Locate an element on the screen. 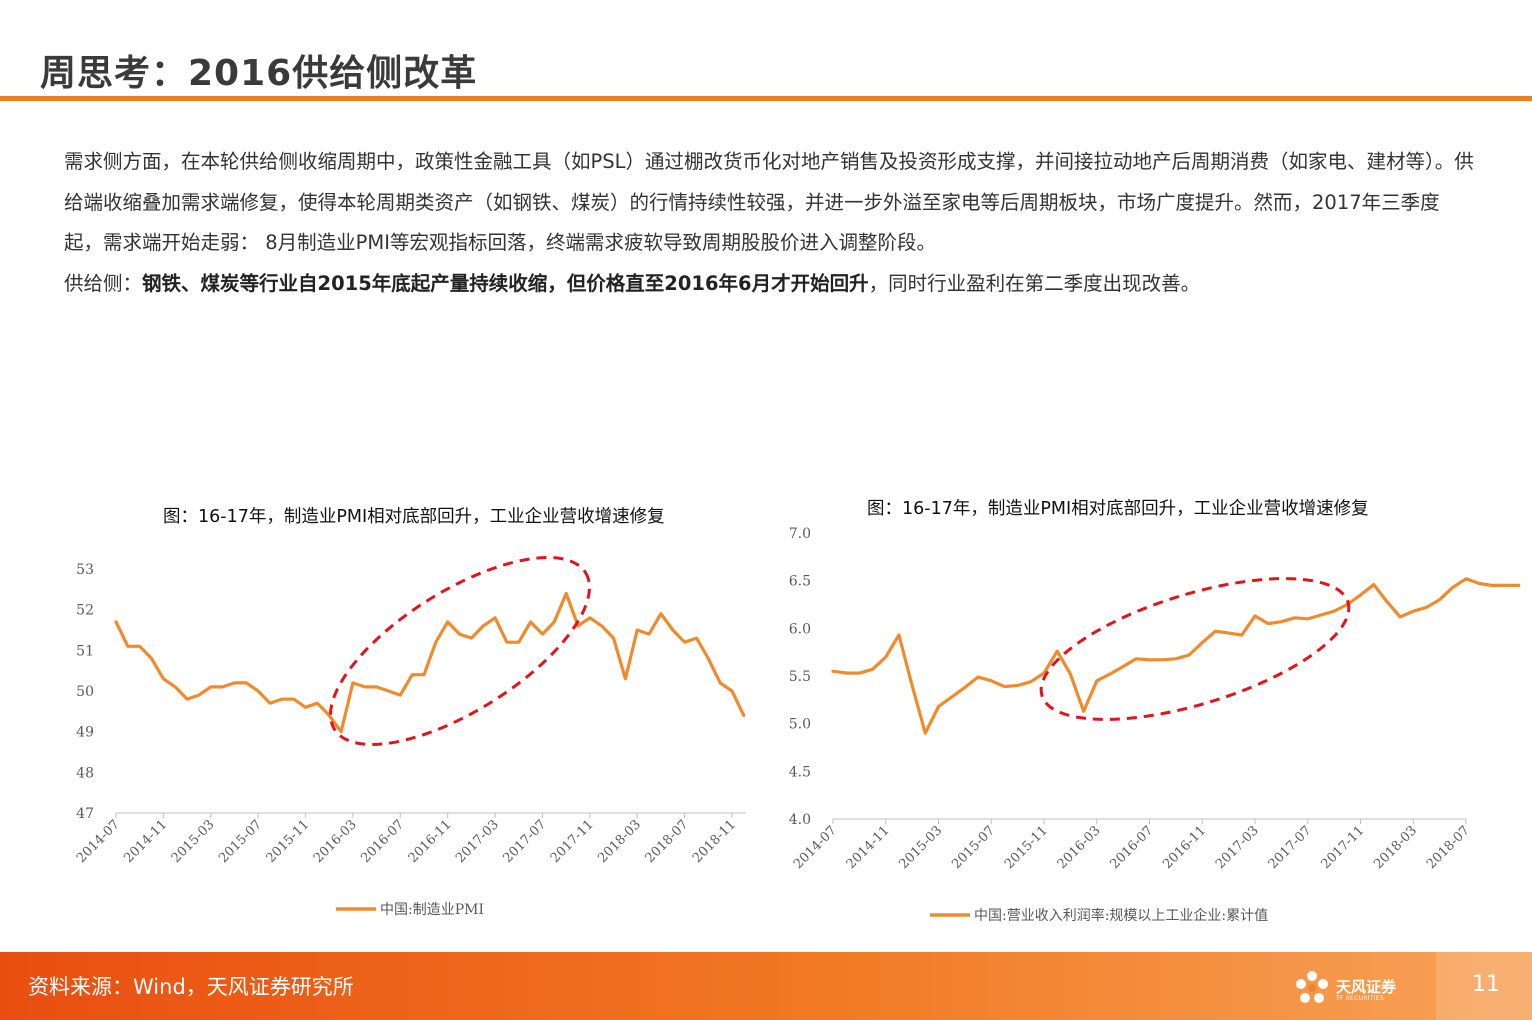 The height and width of the screenshot is (1020, 1532). title-divider is located at coordinates (766, 98).